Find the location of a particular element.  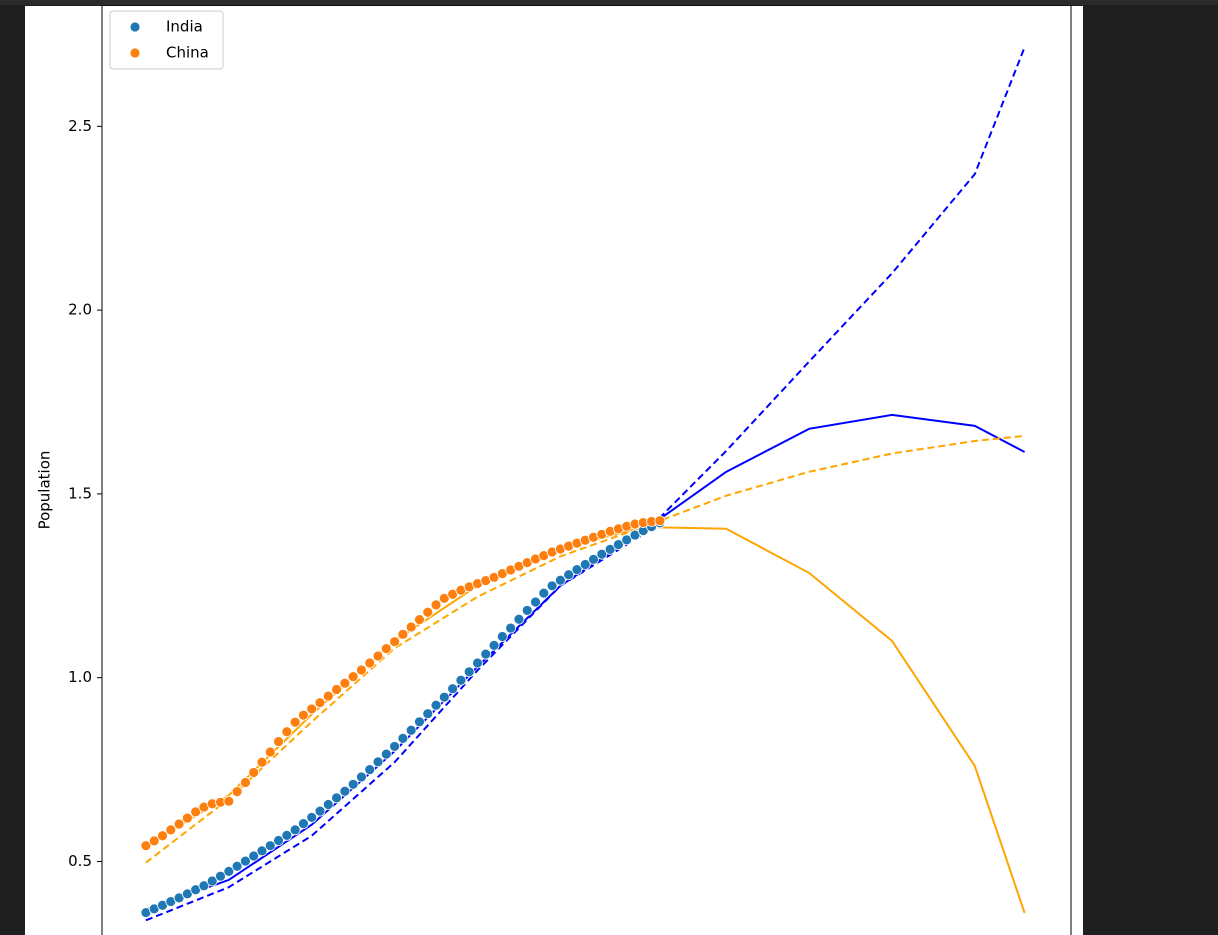

legend: India China is located at coordinates (166, 40).